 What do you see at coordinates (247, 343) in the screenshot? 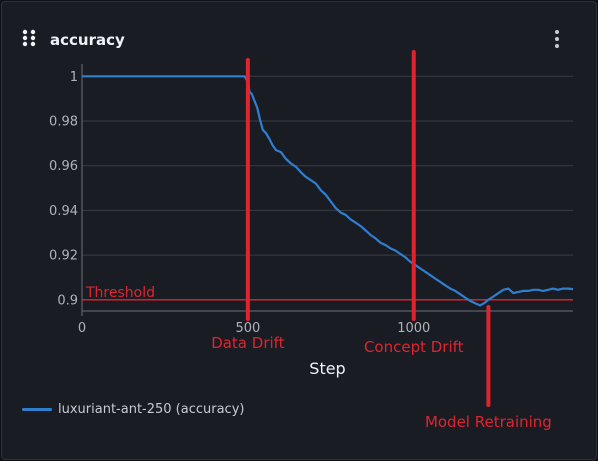
I see `annotation-label: Data Drift` at bounding box center [247, 343].